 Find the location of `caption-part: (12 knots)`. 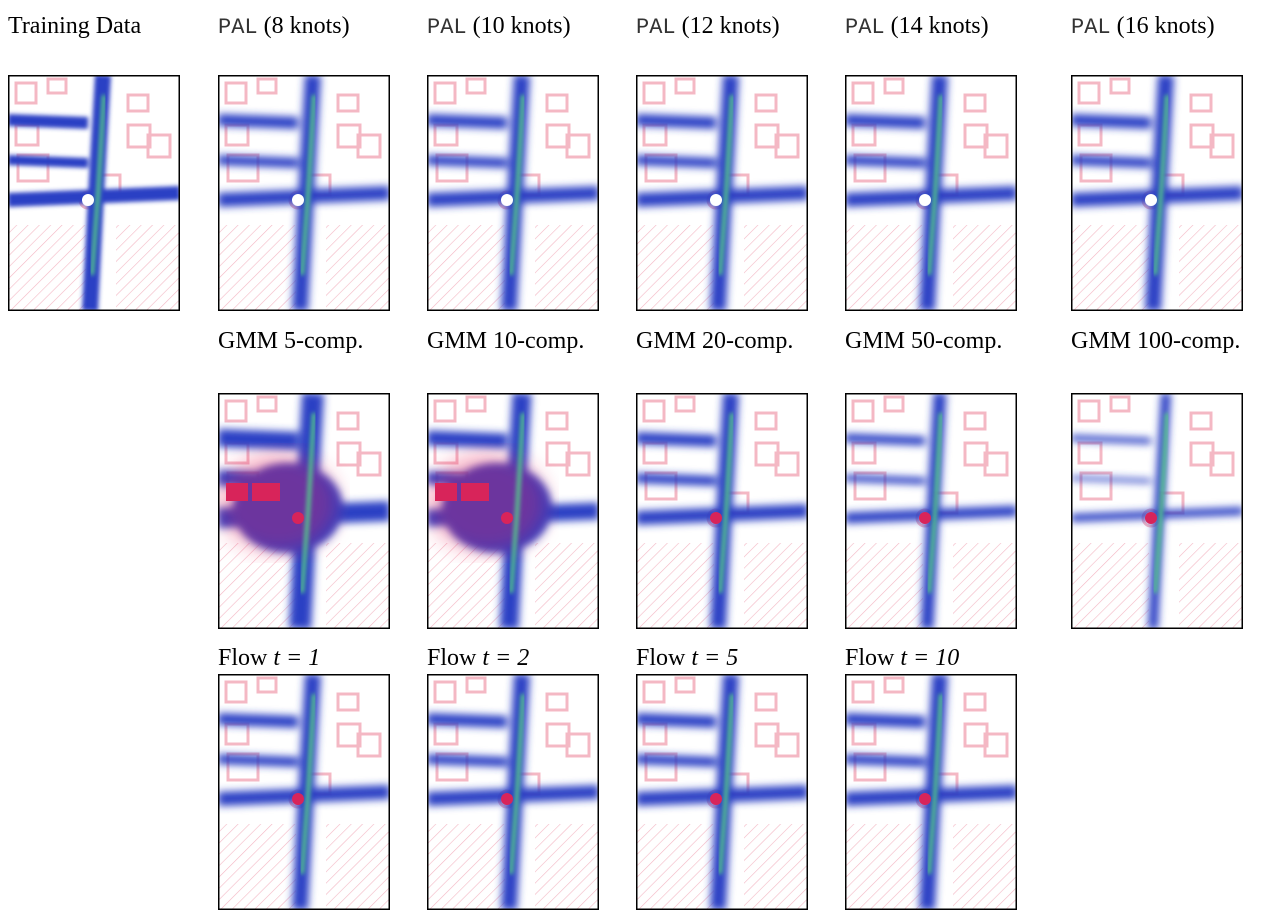

caption-part: (12 knots) is located at coordinates (730, 26).